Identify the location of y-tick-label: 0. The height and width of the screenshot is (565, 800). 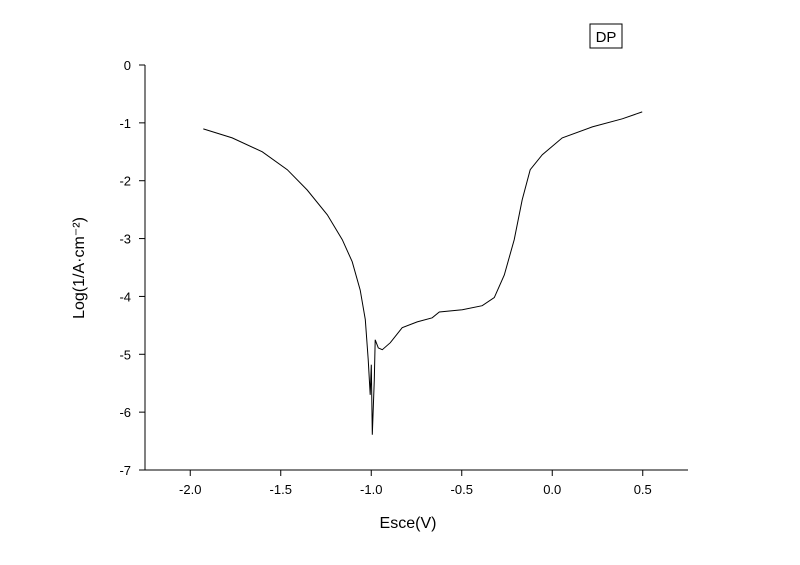
(127, 65).